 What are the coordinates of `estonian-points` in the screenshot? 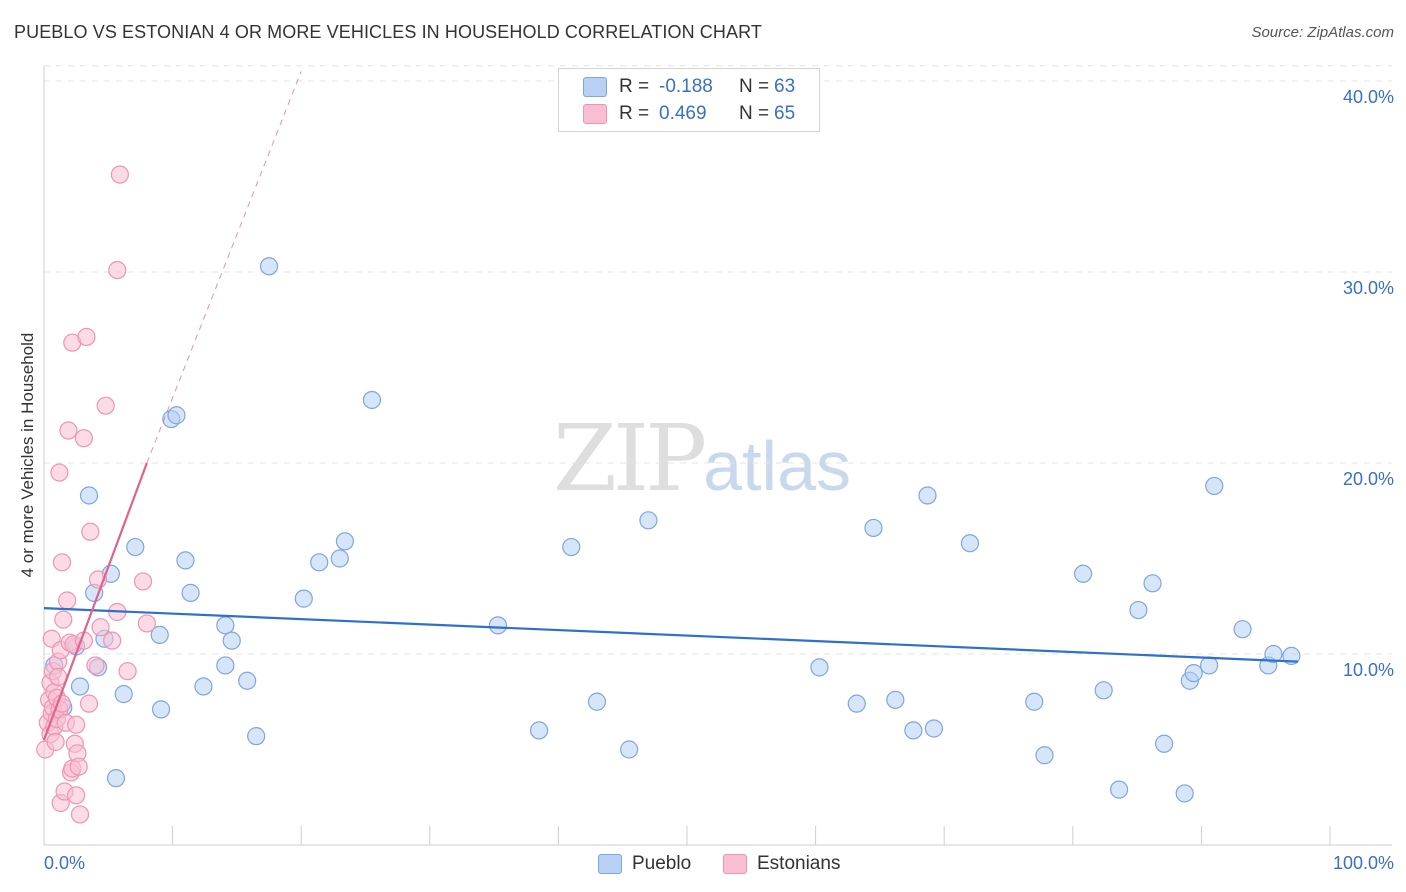 It's located at (96, 494).